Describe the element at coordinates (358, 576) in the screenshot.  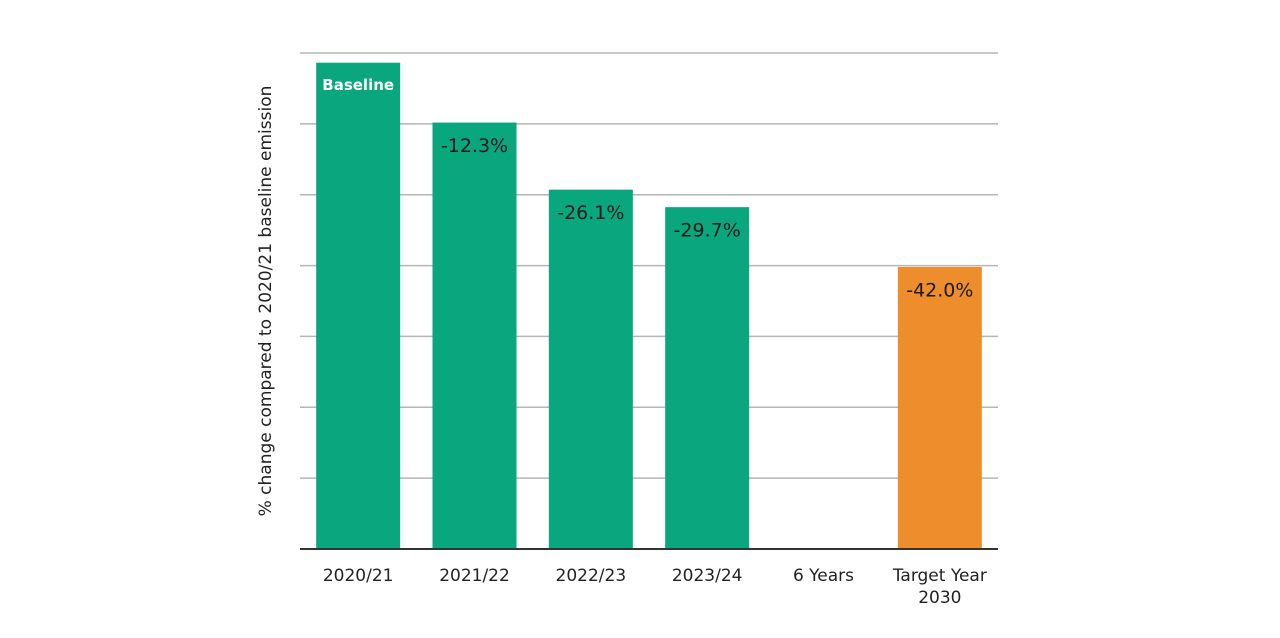
I see `x-tick-label: 2020/21` at that location.